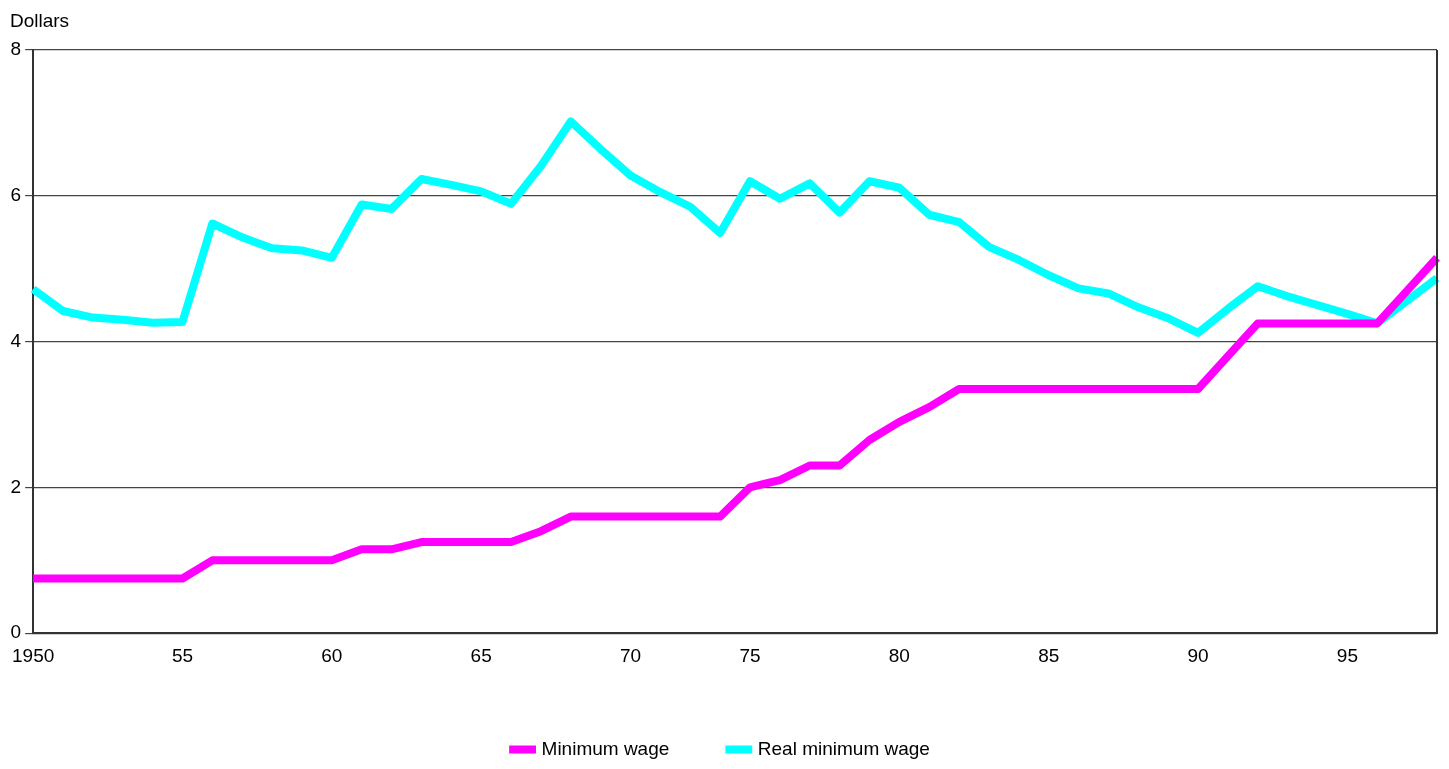  I want to click on y-tick-label: 8, so click(16, 49).